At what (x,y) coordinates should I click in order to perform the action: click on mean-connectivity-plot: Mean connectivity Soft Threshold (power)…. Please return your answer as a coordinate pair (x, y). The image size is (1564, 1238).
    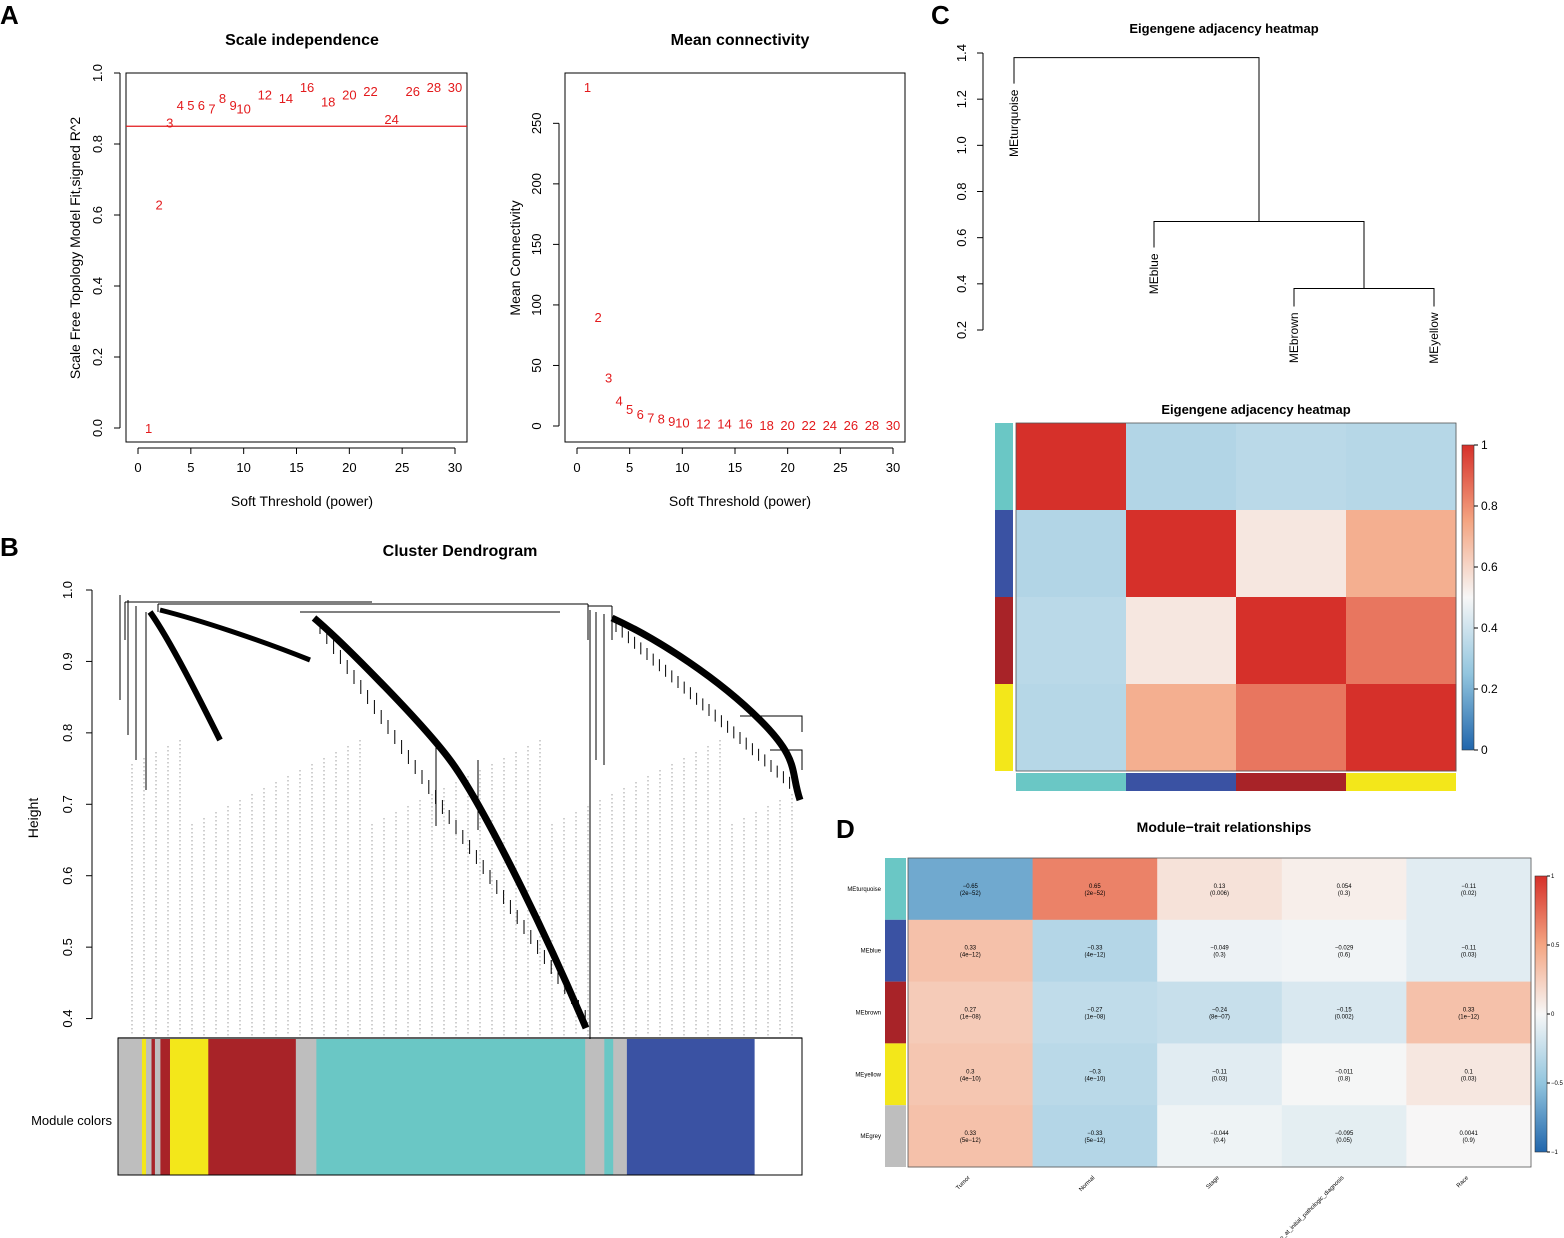
    Looking at the image, I should click on (706, 270).